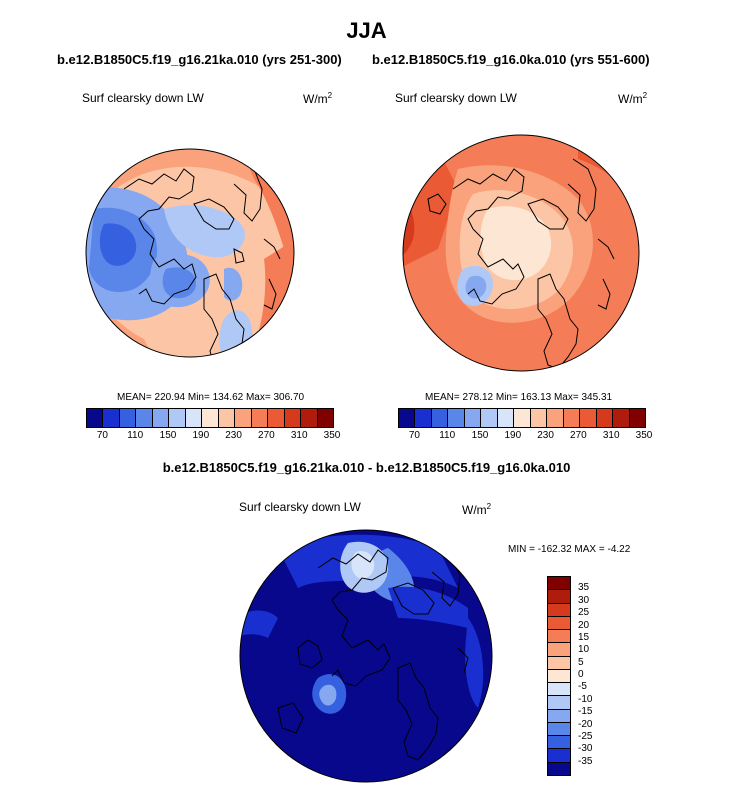 The width and height of the screenshot is (733, 788). What do you see at coordinates (366, 656) in the screenshot?
I see `diff-polar-map` at bounding box center [366, 656].